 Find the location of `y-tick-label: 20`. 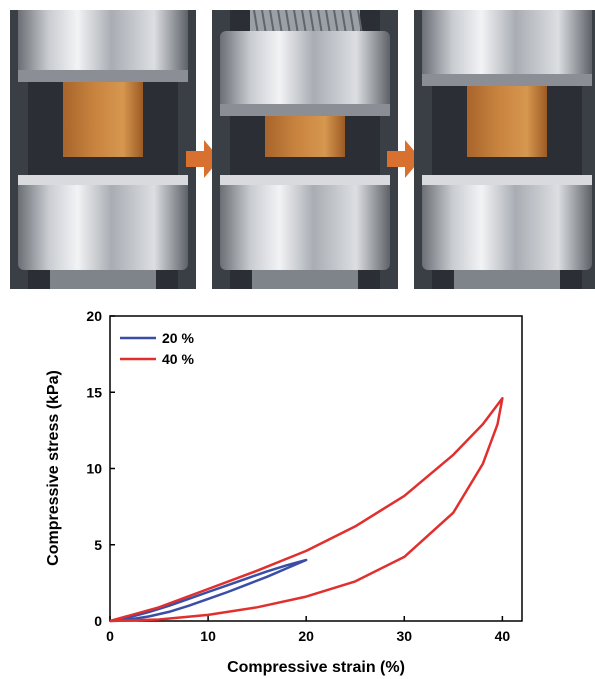

y-tick-label: 20 is located at coordinates (94, 316).